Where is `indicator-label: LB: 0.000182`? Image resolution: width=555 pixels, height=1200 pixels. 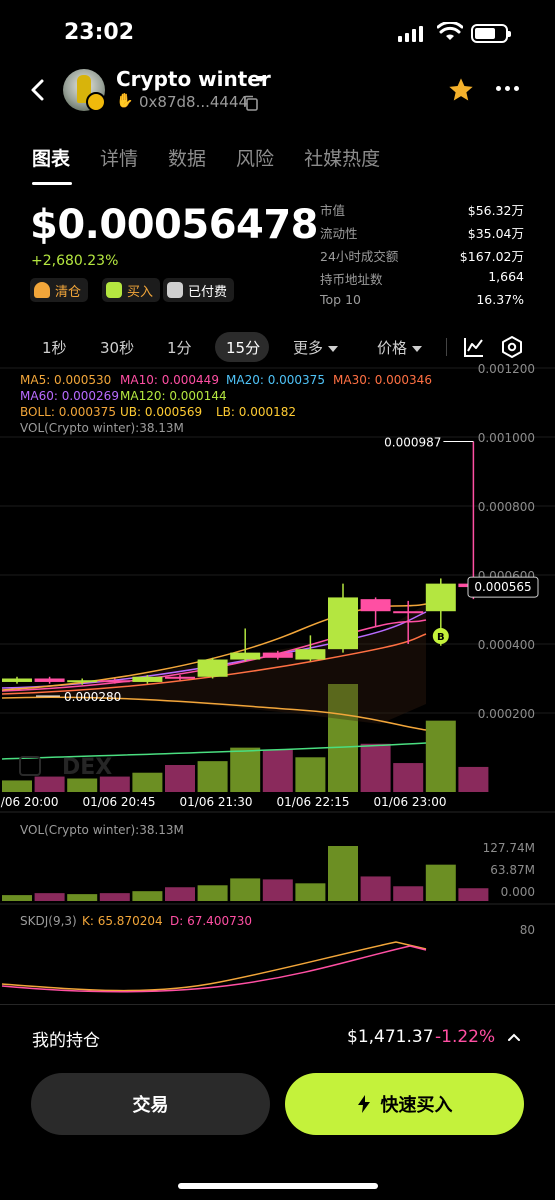
indicator-label: LB: 0.000182 is located at coordinates (256, 412).